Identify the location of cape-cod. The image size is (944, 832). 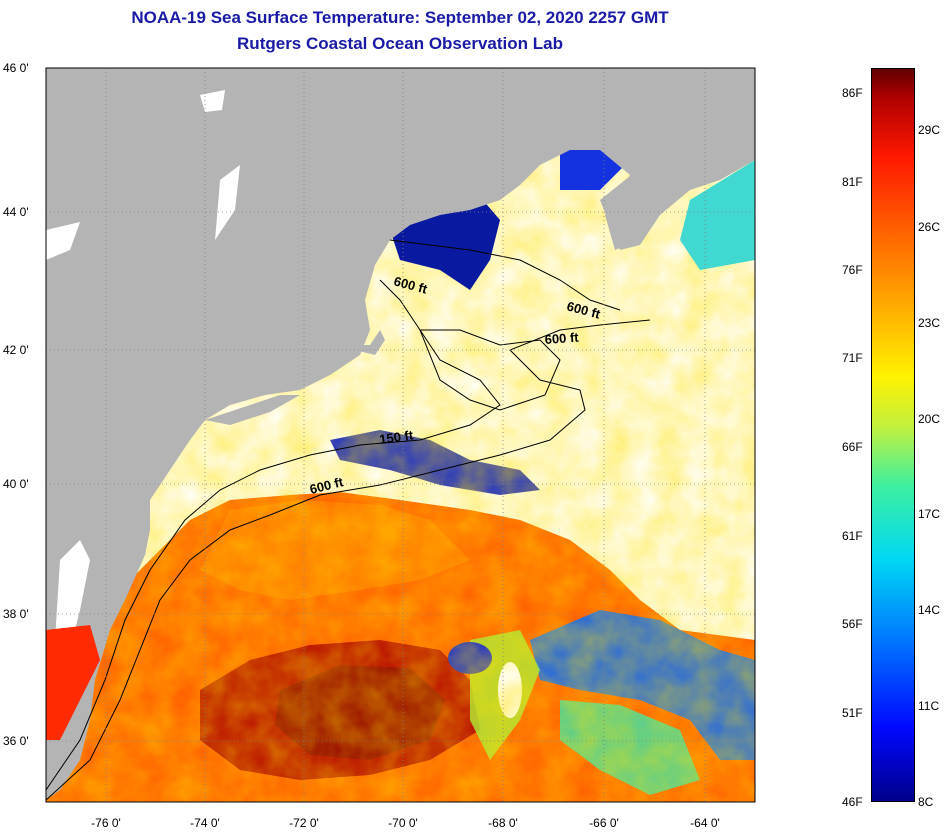
(370, 342).